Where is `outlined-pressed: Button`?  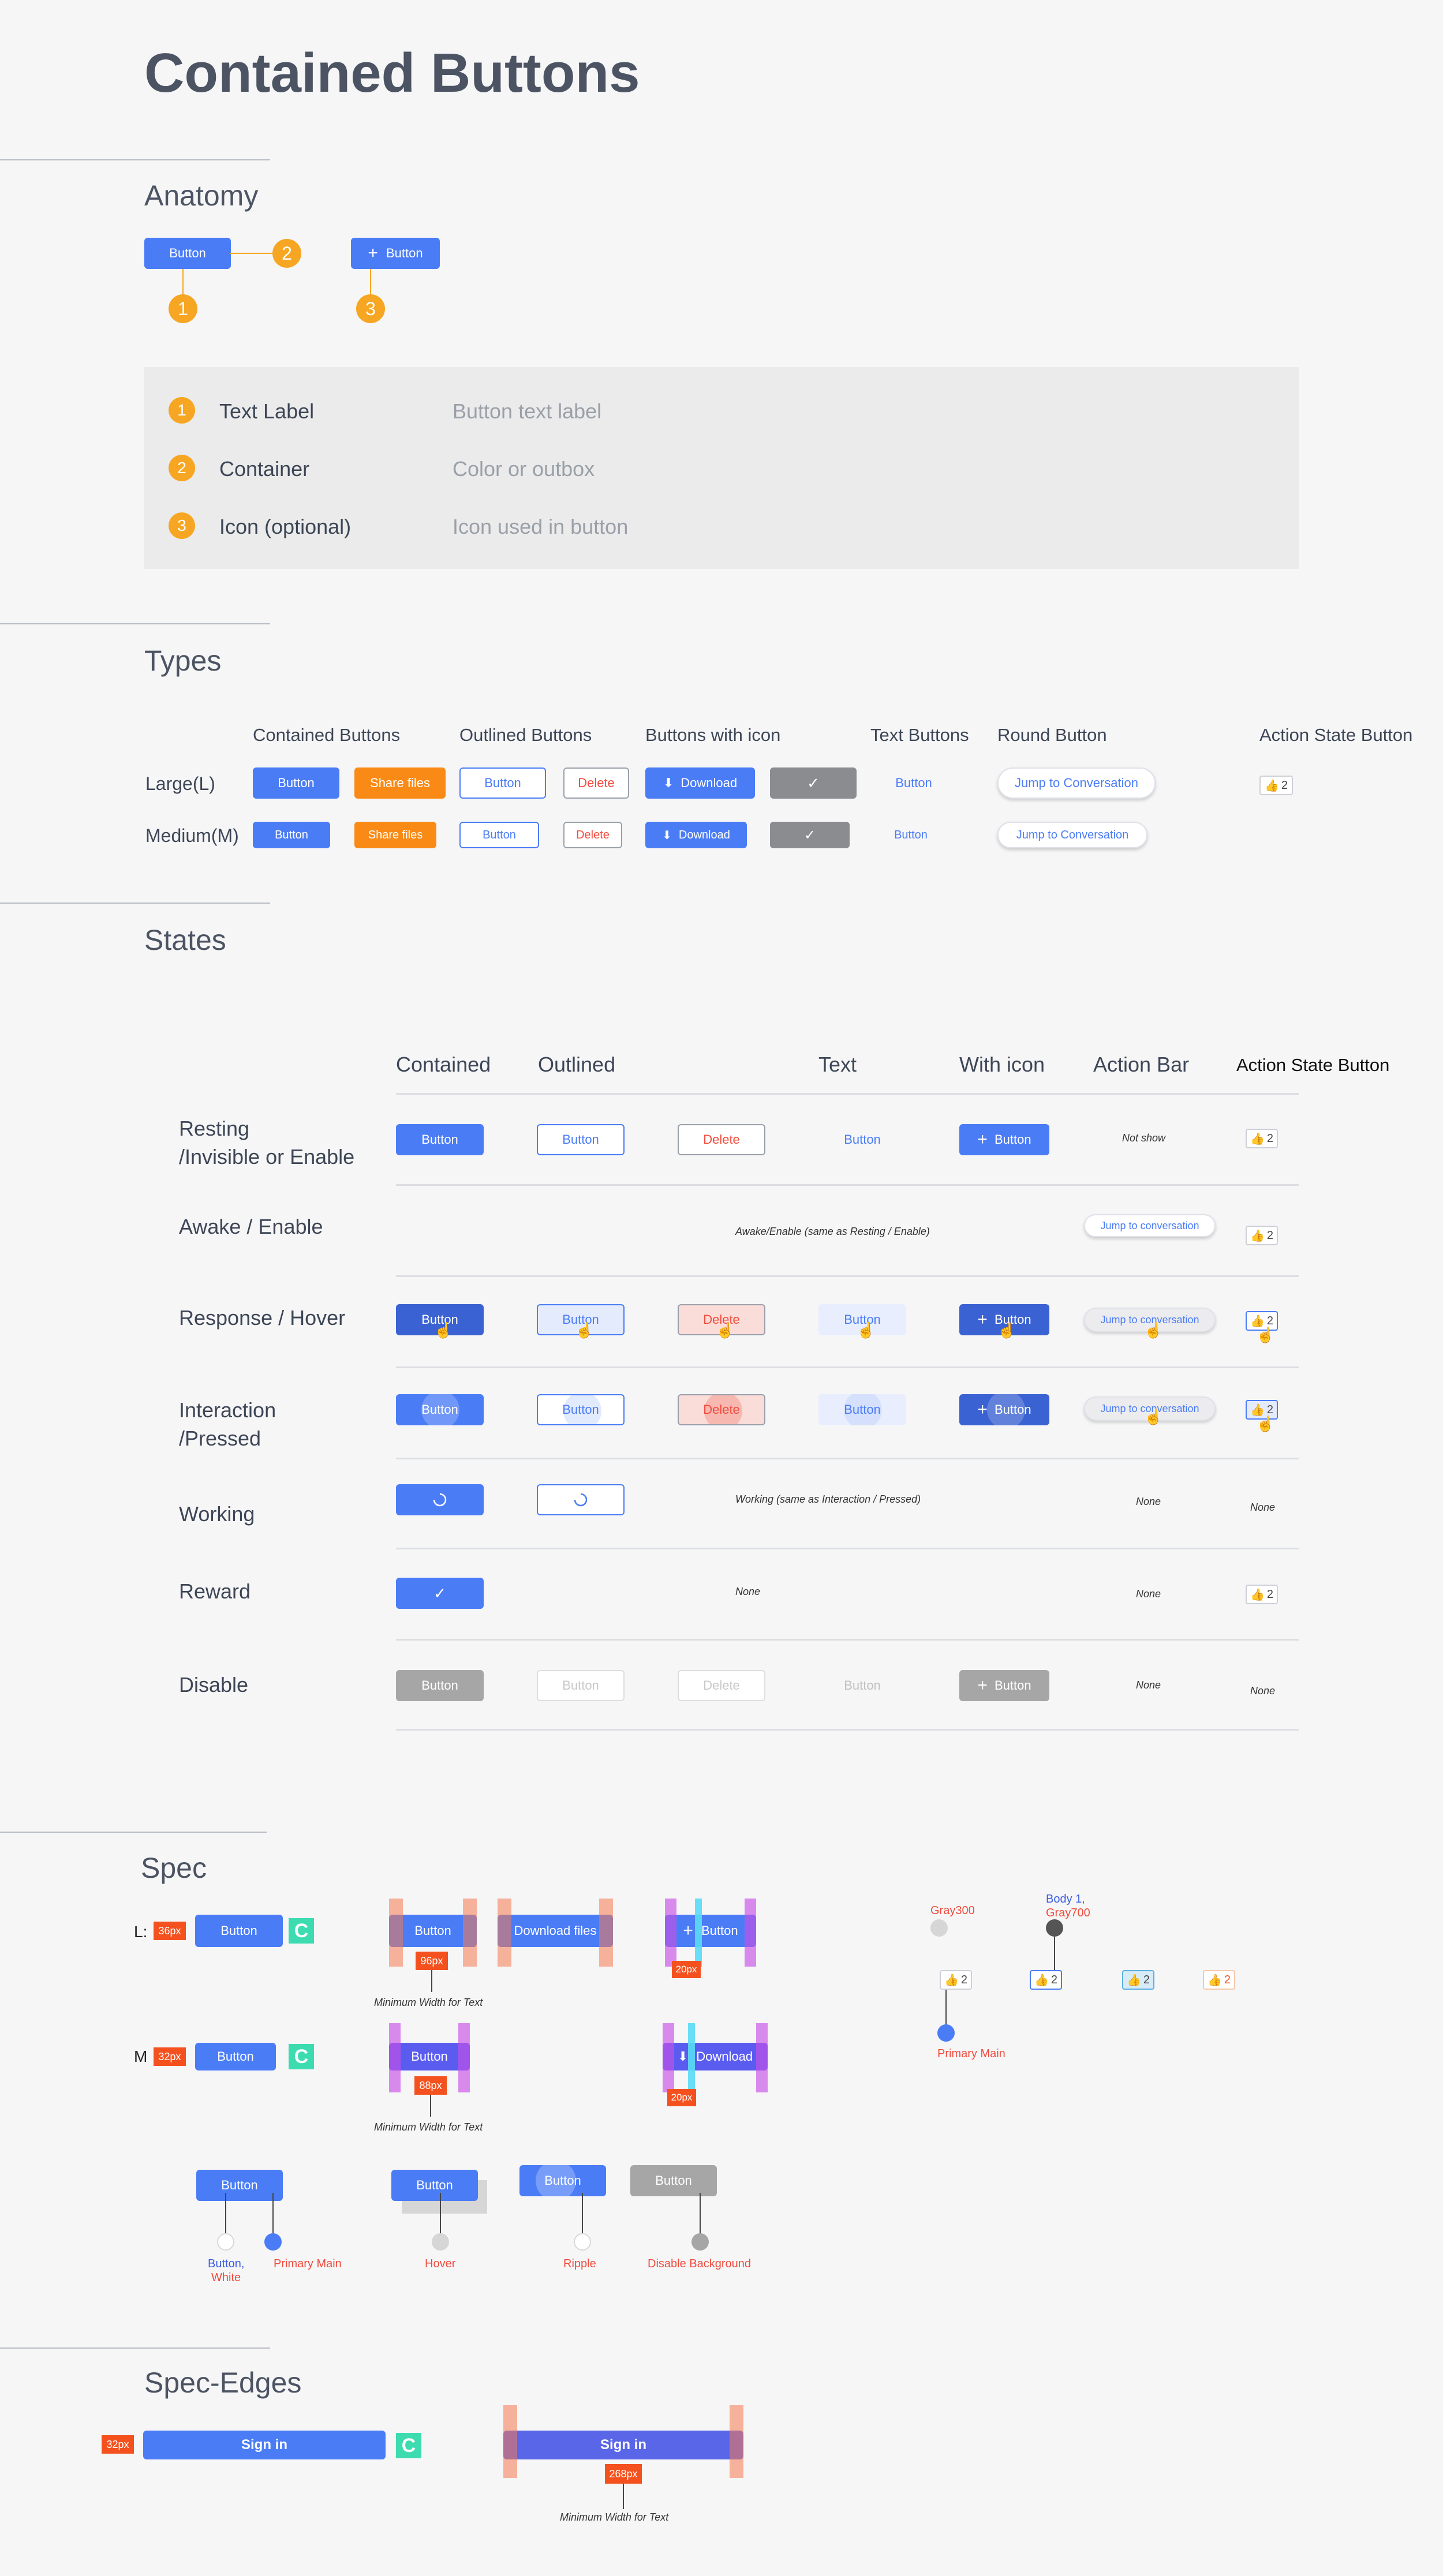
outlined-pressed: Button is located at coordinates (581, 1409).